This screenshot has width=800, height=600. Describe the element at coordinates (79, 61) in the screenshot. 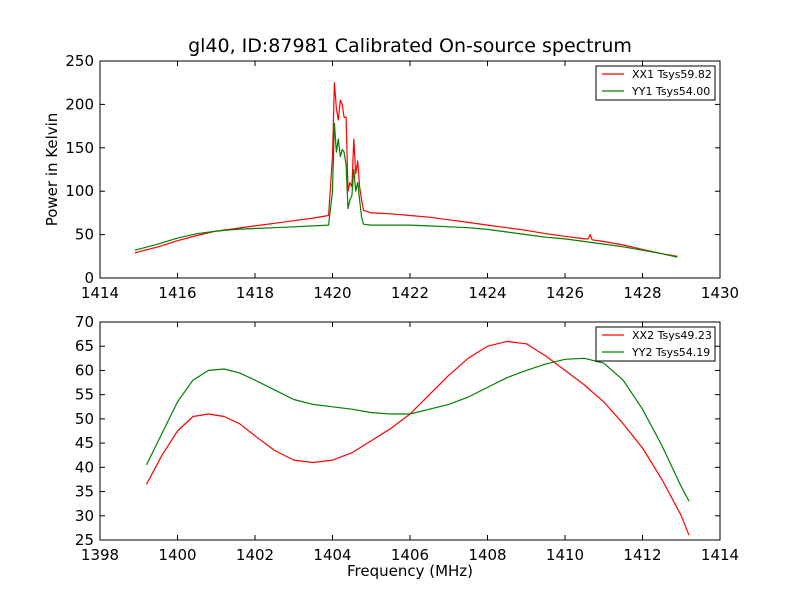

I see `top-y-tick-label: 250` at that location.